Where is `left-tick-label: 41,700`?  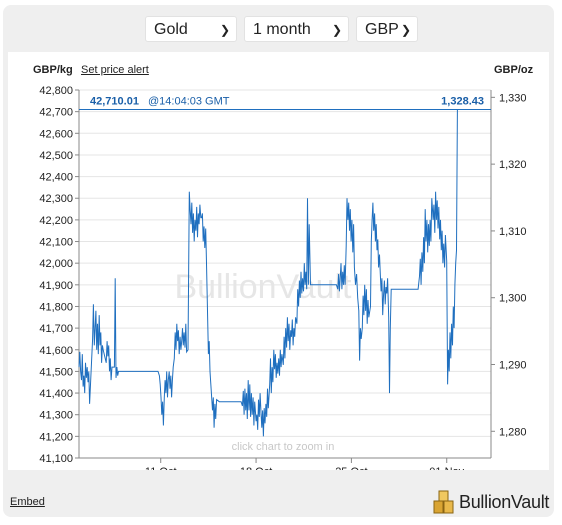
left-tick-label: 41,700 is located at coordinates (56, 329).